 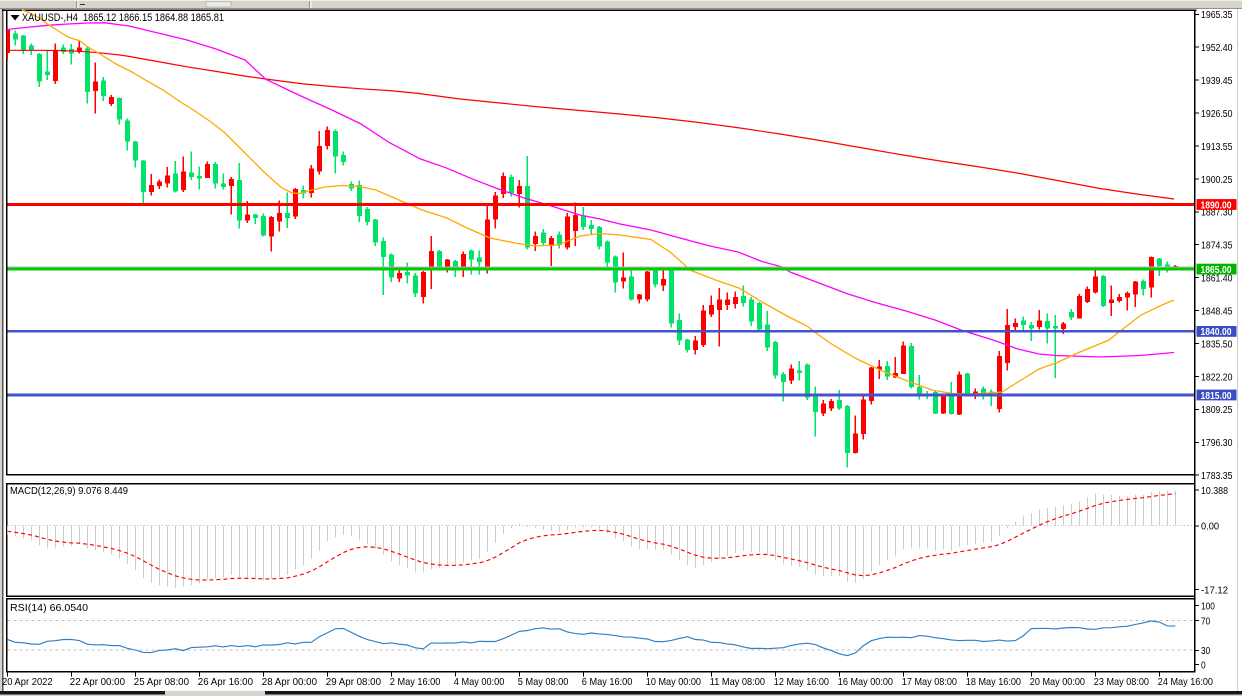 I want to click on svg-text: 5 May 08:00, so click(x=543, y=682).